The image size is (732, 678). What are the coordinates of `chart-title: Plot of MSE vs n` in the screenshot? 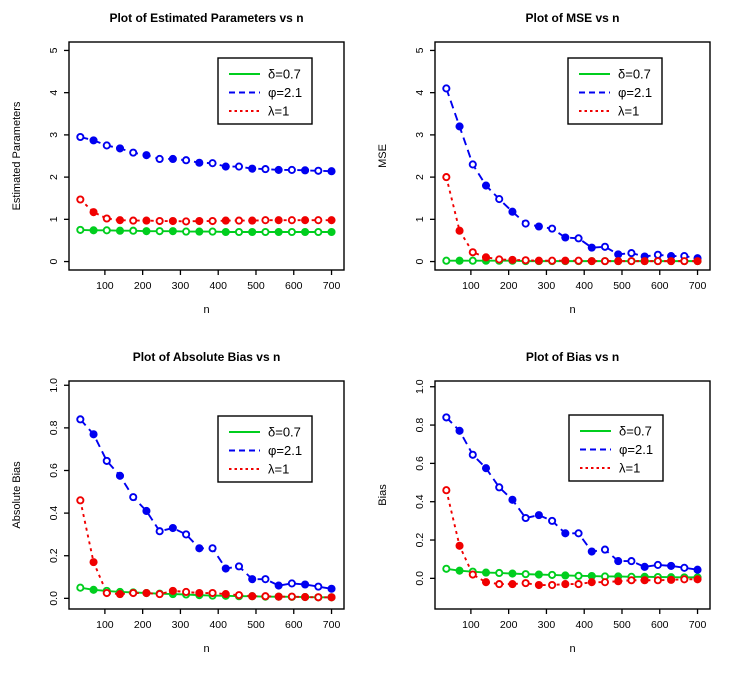 It's located at (572, 18).